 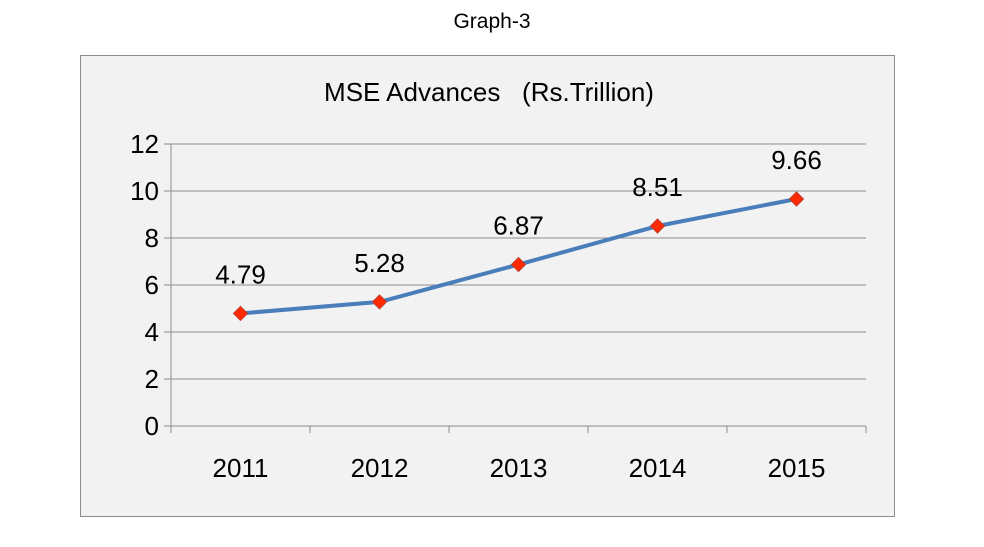 I want to click on x-axis-tick-labels: 2011 2012 2013 2014 2015, so click(x=519, y=468).